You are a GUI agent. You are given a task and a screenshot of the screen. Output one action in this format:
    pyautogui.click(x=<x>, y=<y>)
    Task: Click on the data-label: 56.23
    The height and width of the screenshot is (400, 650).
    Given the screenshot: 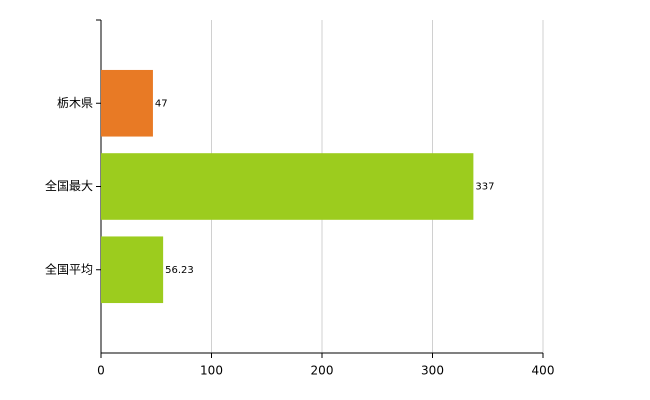 What is the action you would take?
    pyautogui.click(x=179, y=270)
    